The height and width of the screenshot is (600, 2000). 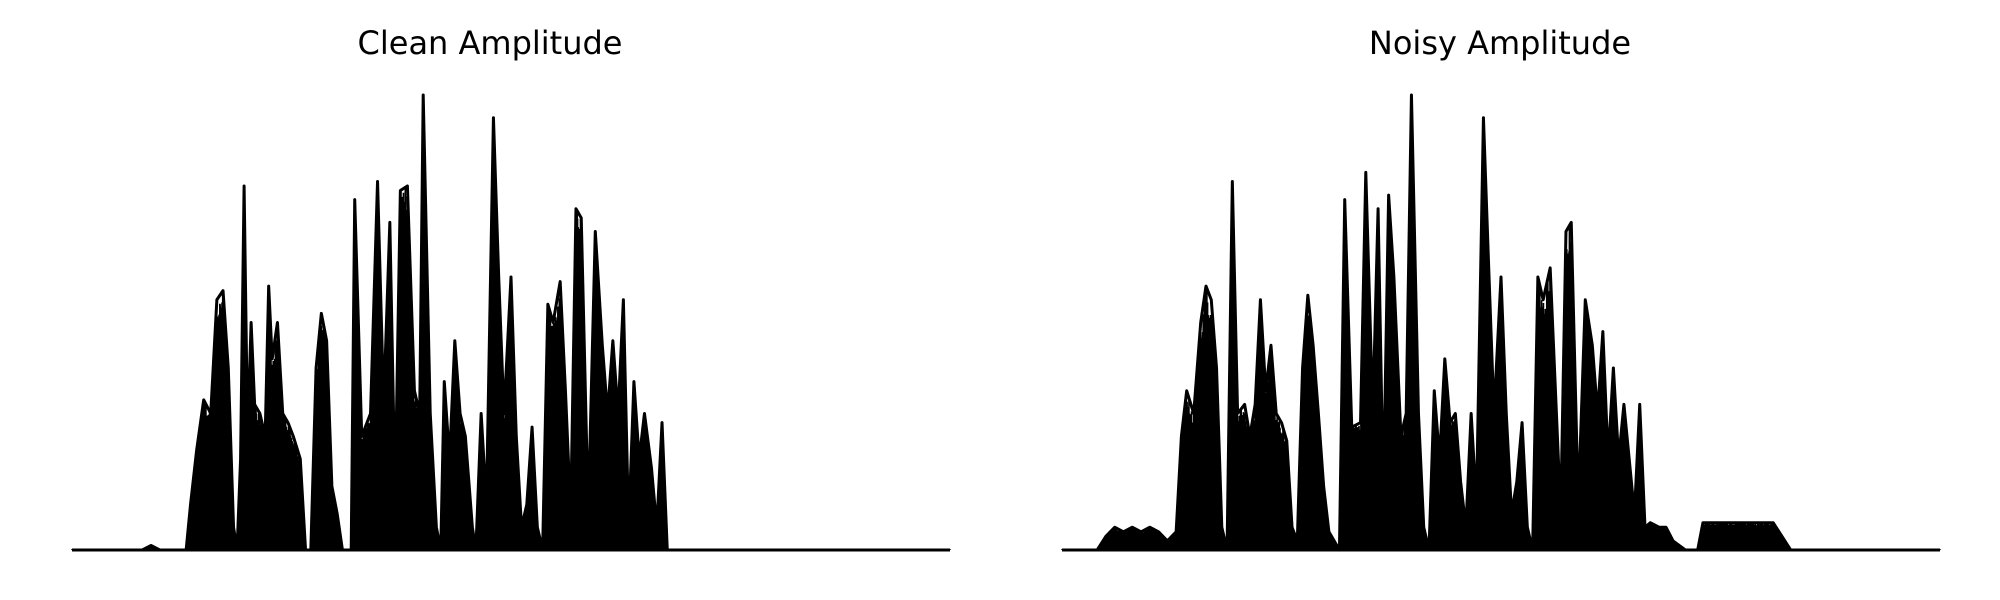 I want to click on chart-title: Clean Amplitude, so click(x=490, y=43).